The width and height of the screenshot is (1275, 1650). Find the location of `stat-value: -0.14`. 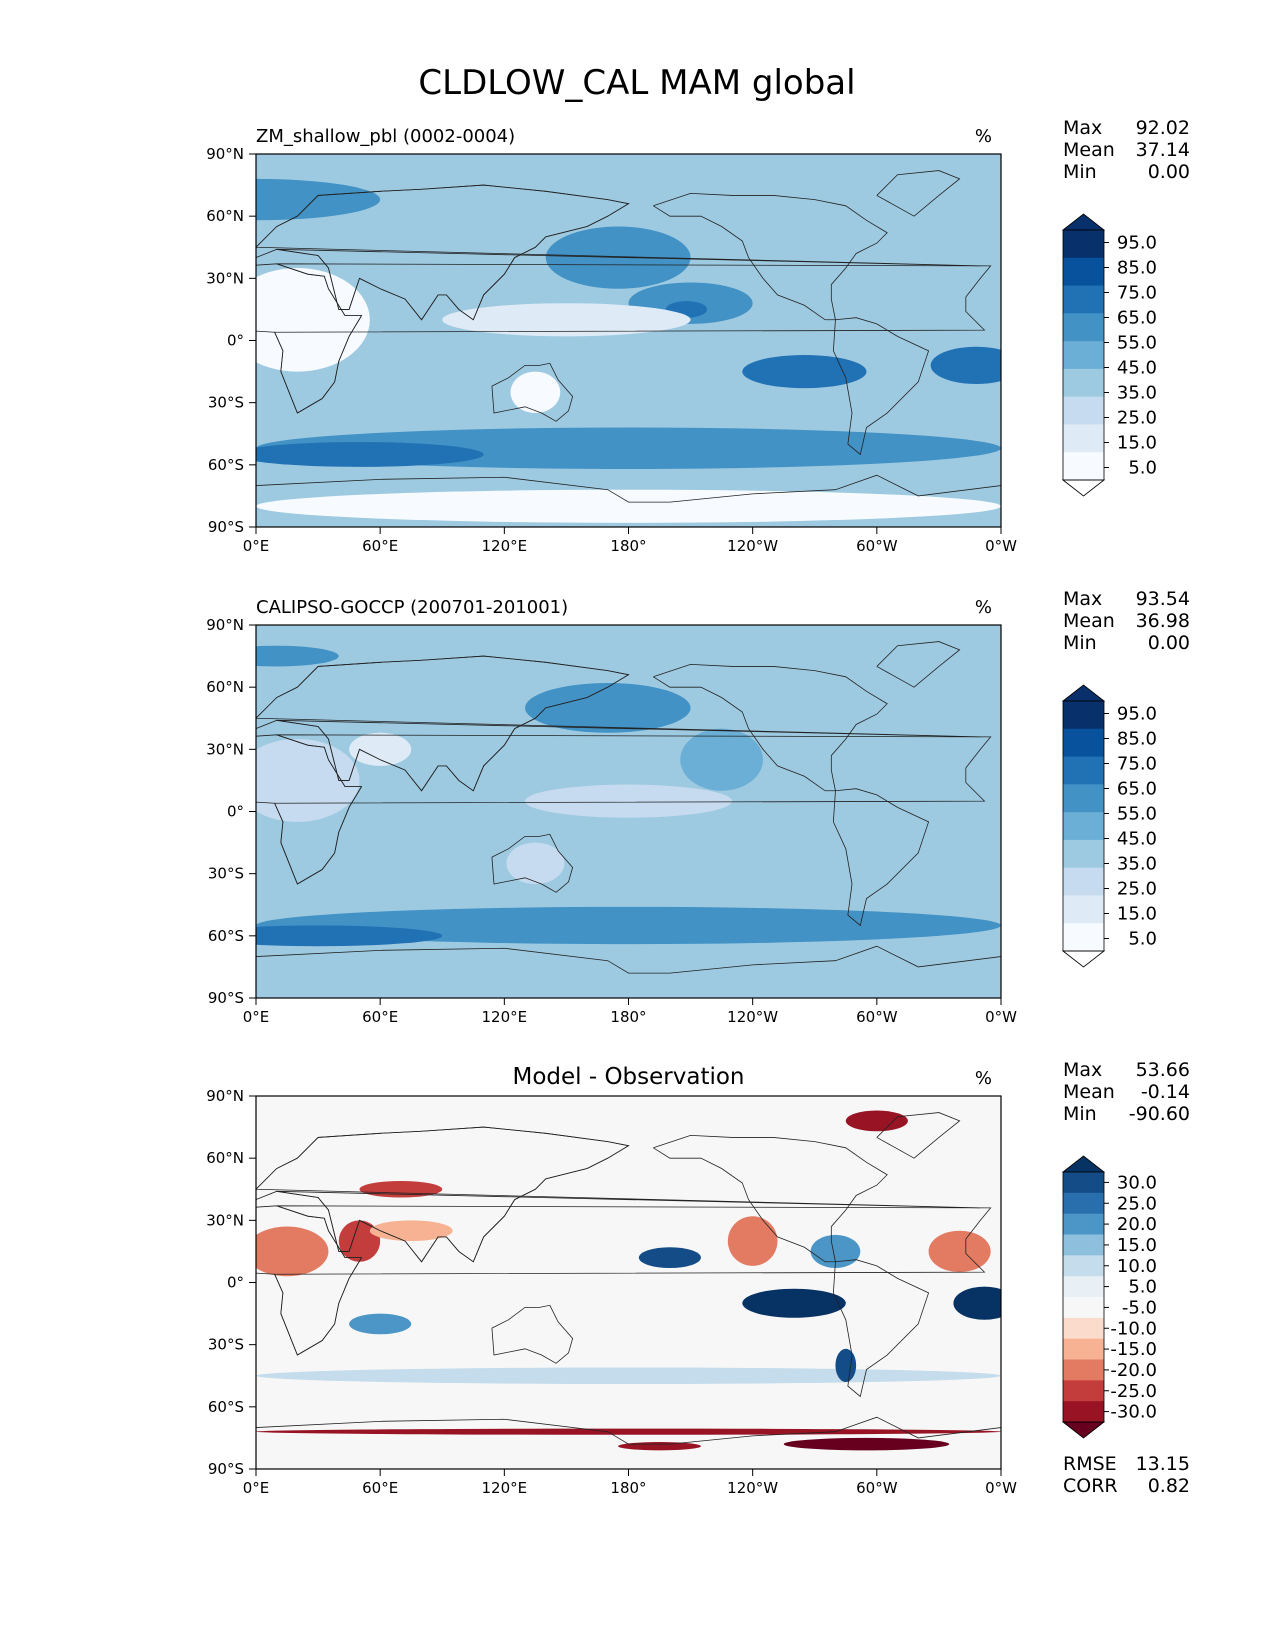

stat-value: -0.14 is located at coordinates (1165, 1092).